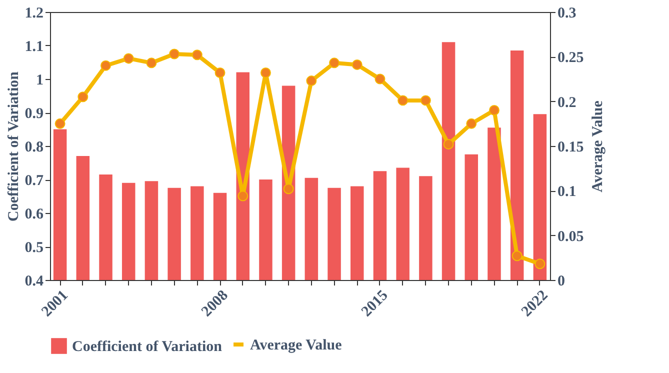  What do you see at coordinates (14, 146) in the screenshot?
I see `y-axis-title: Coefficient of Variation` at bounding box center [14, 146].